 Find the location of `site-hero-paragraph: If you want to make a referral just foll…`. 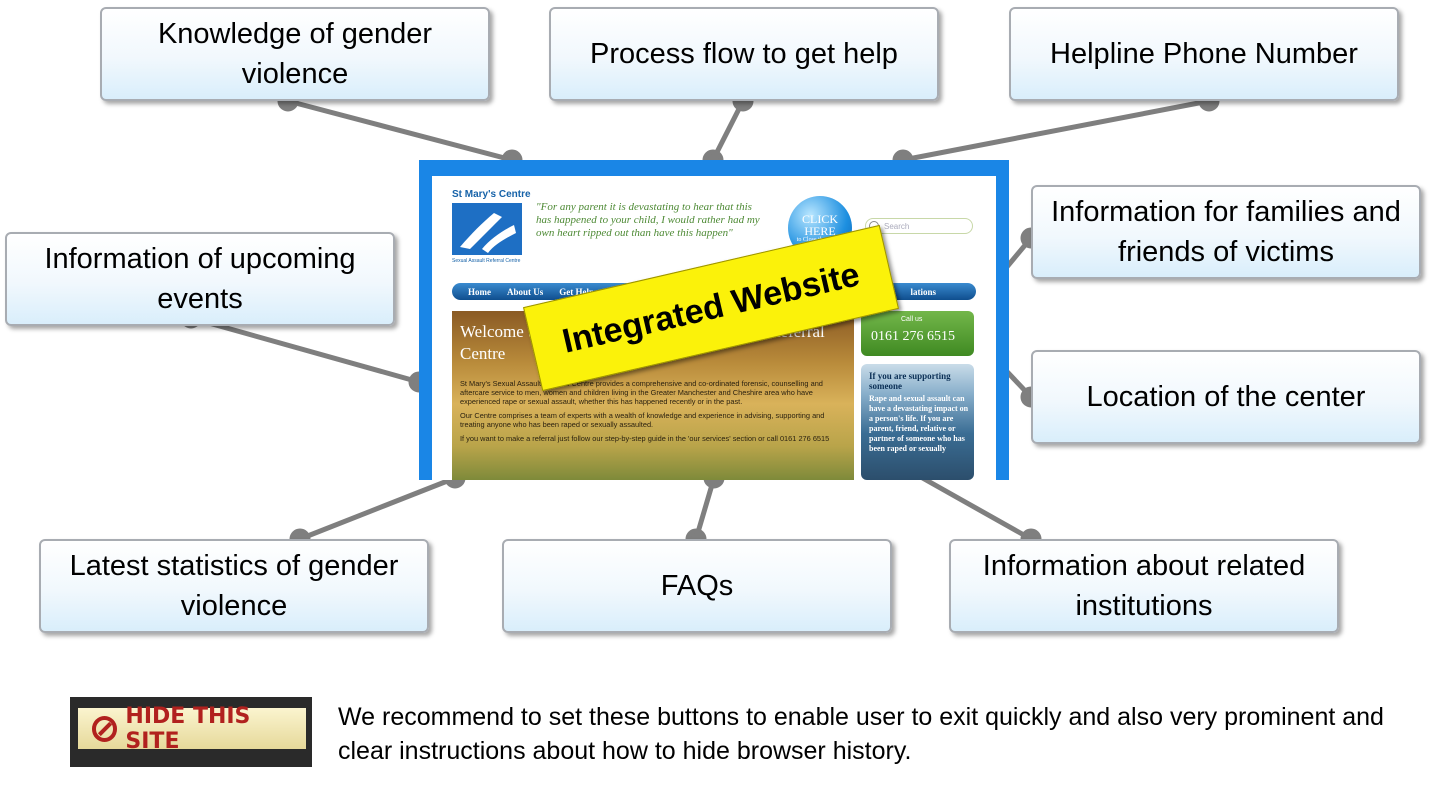

site-hero-paragraph: If you want to make a referral just foll… is located at coordinates (645, 438).